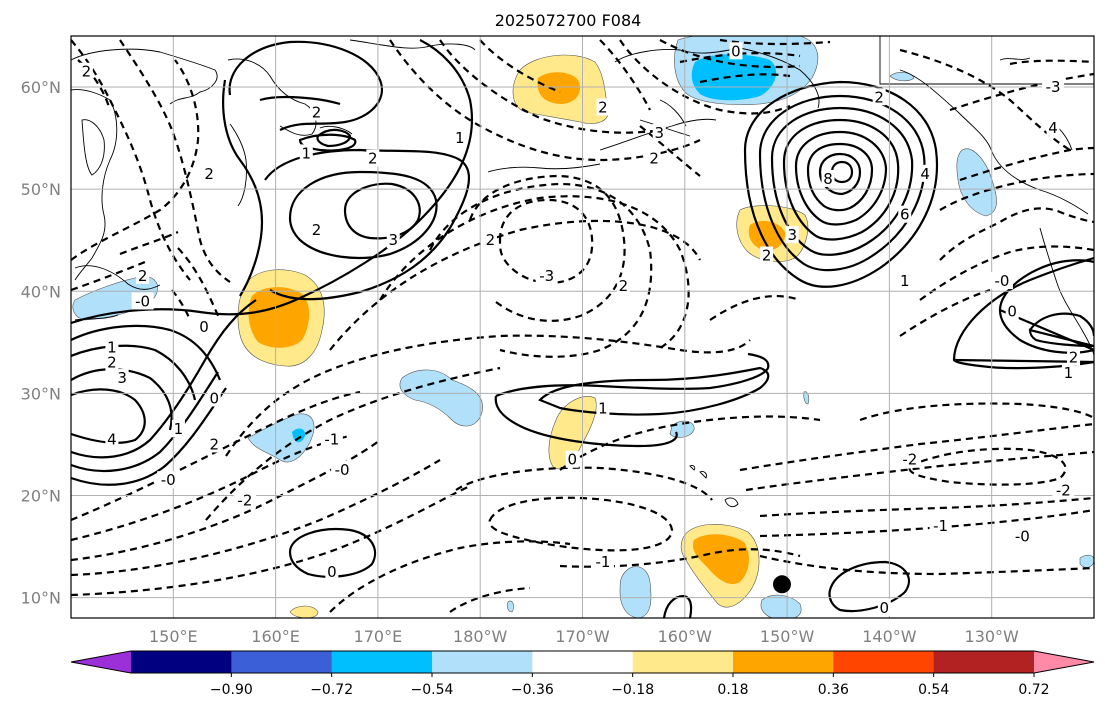 This screenshot has width=1105, height=712. What do you see at coordinates (546, 276) in the screenshot?
I see `contour-label: -3` at bounding box center [546, 276].